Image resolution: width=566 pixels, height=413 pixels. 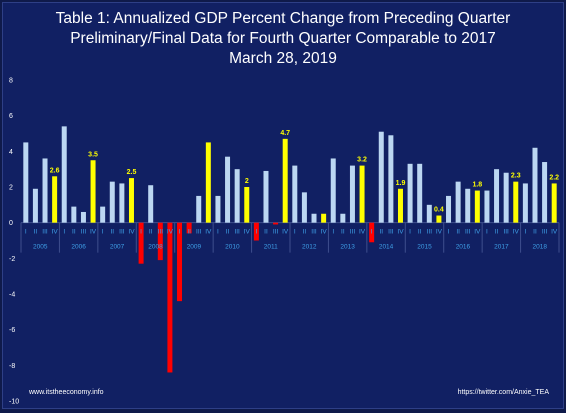 I want to click on year-label: 2016, so click(x=463, y=247).